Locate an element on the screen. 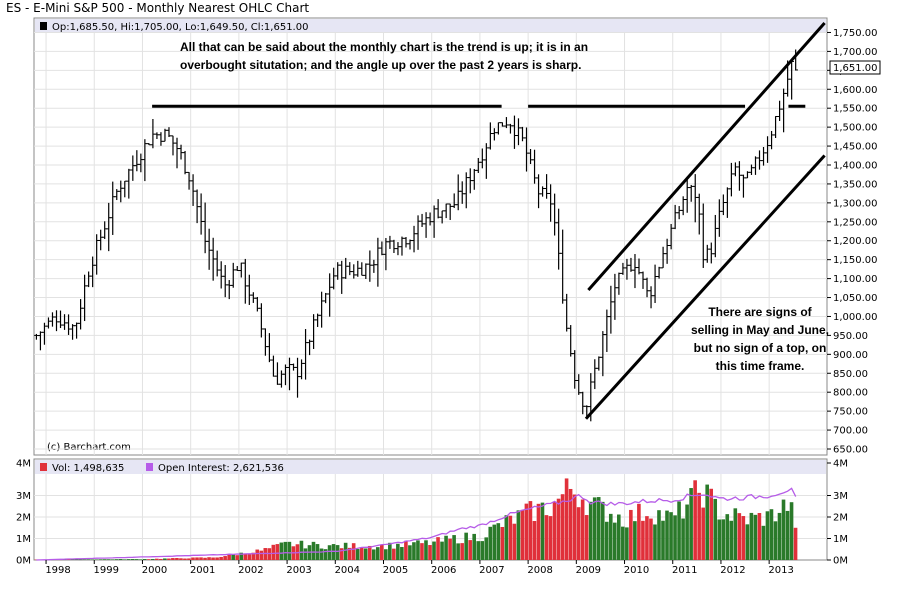 The image size is (900, 598). price-tick-label: 1,200.00 is located at coordinates (855, 241).